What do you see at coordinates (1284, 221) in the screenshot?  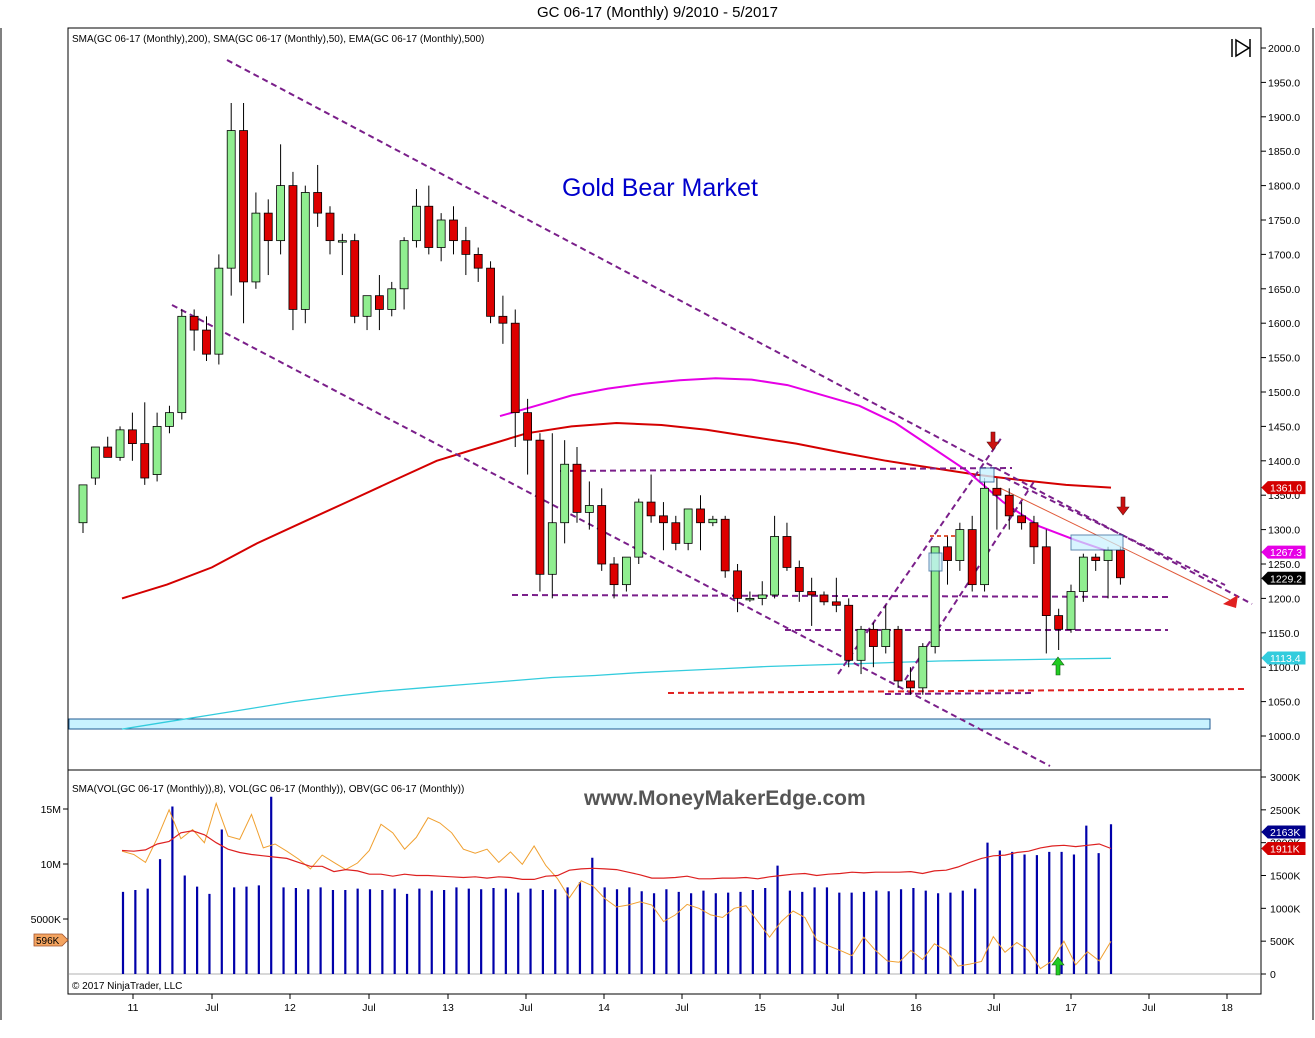 I see `price-axis-label: 1750.0` at bounding box center [1284, 221].